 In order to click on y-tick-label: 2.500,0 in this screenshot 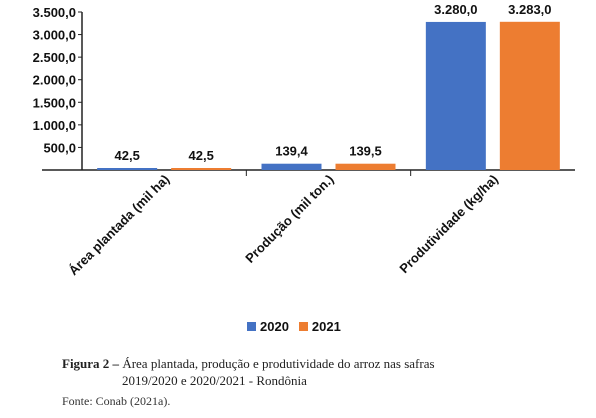, I will do `click(54, 57)`.